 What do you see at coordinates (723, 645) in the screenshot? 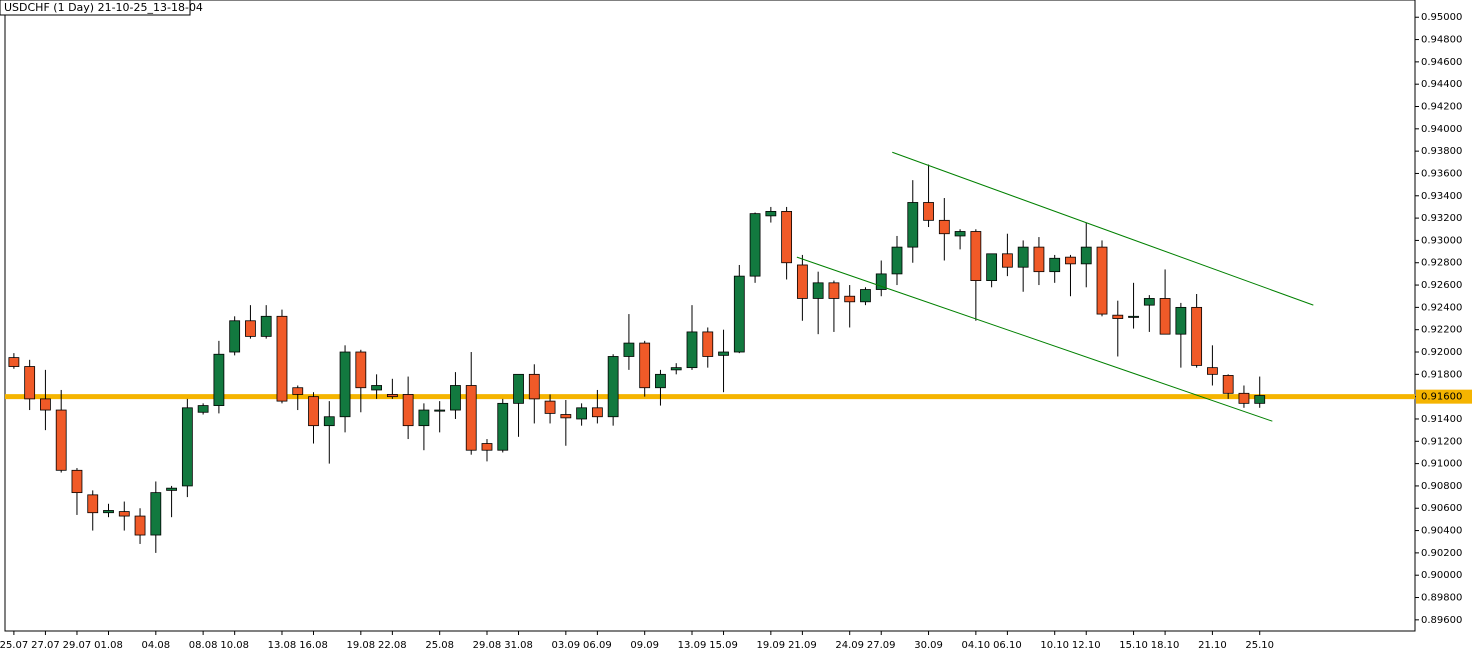
I see `x-tick-label: 15.09` at bounding box center [723, 645].